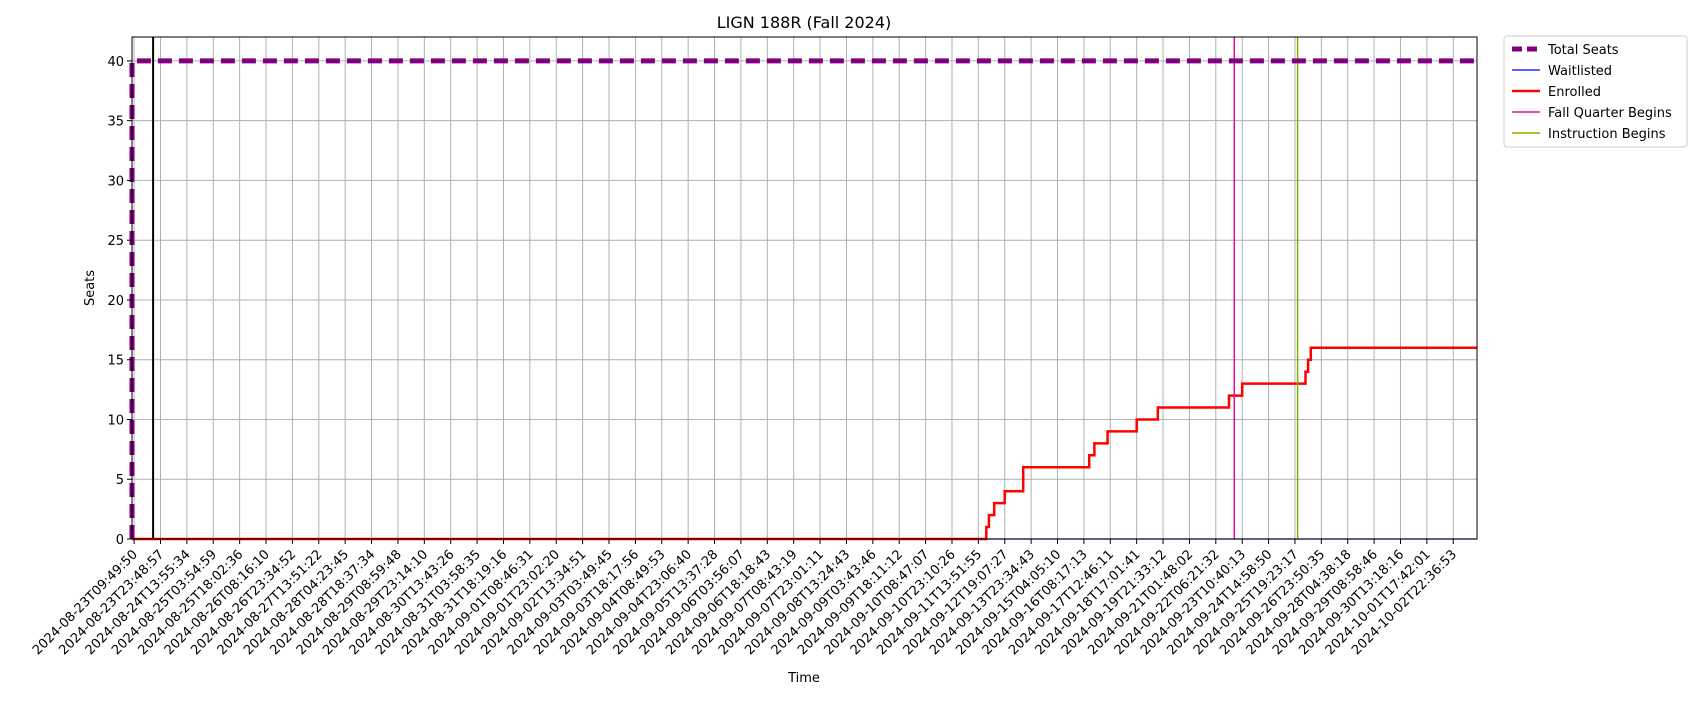  What do you see at coordinates (115, 62) in the screenshot?
I see `y-tick-label: 40` at bounding box center [115, 62].